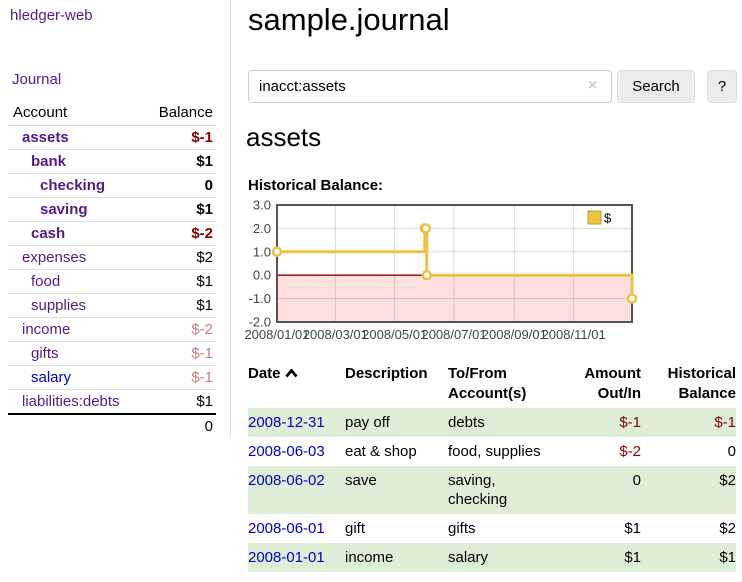 The width and height of the screenshot is (742, 582). Describe the element at coordinates (73, 185) in the screenshot. I see `account-link: checking` at that location.